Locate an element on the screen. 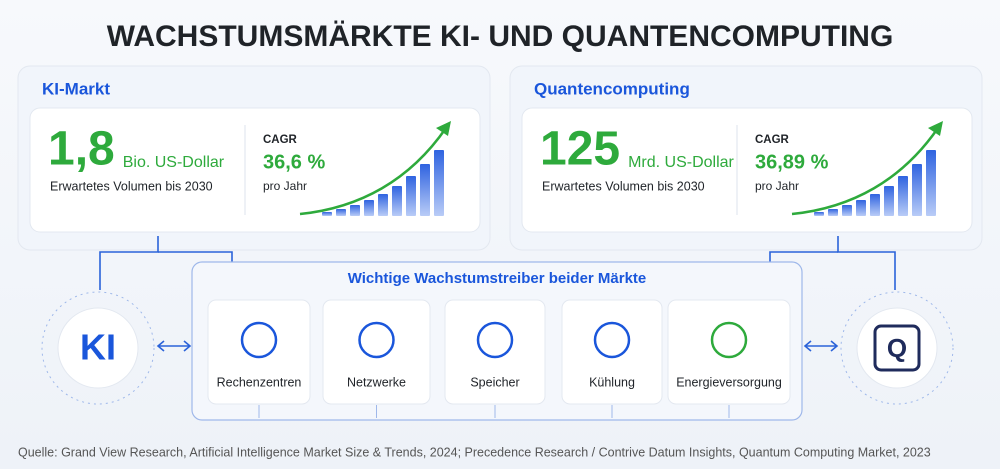 The image size is (1000, 469). market-unit: Bio. US-Dollar is located at coordinates (174, 162).